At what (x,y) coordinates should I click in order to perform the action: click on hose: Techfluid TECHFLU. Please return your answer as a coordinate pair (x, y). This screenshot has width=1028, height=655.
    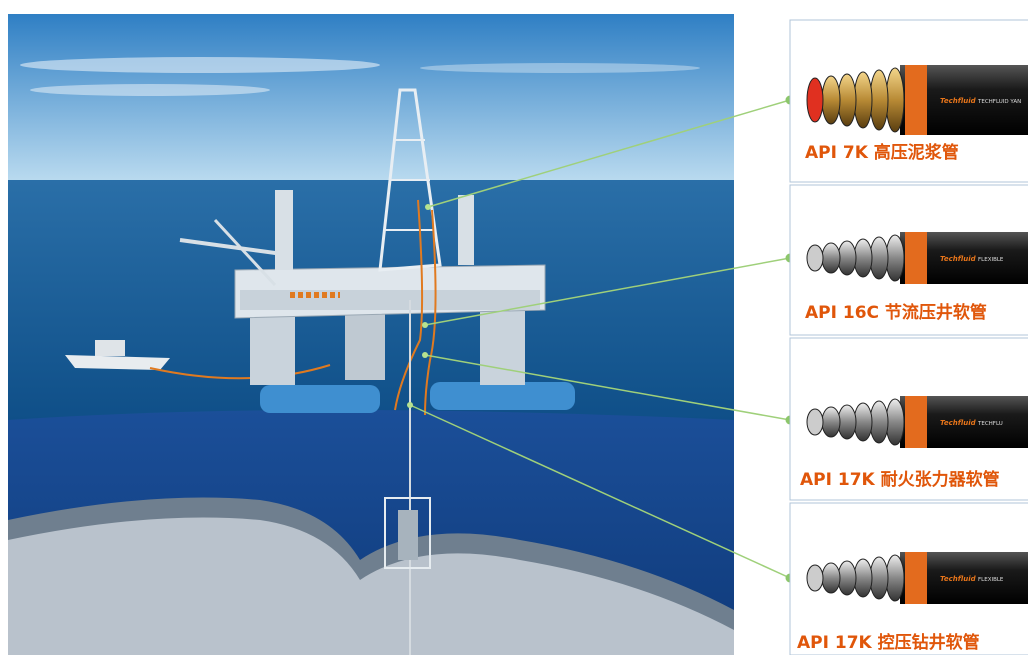
    Looking at the image, I should click on (917, 422).